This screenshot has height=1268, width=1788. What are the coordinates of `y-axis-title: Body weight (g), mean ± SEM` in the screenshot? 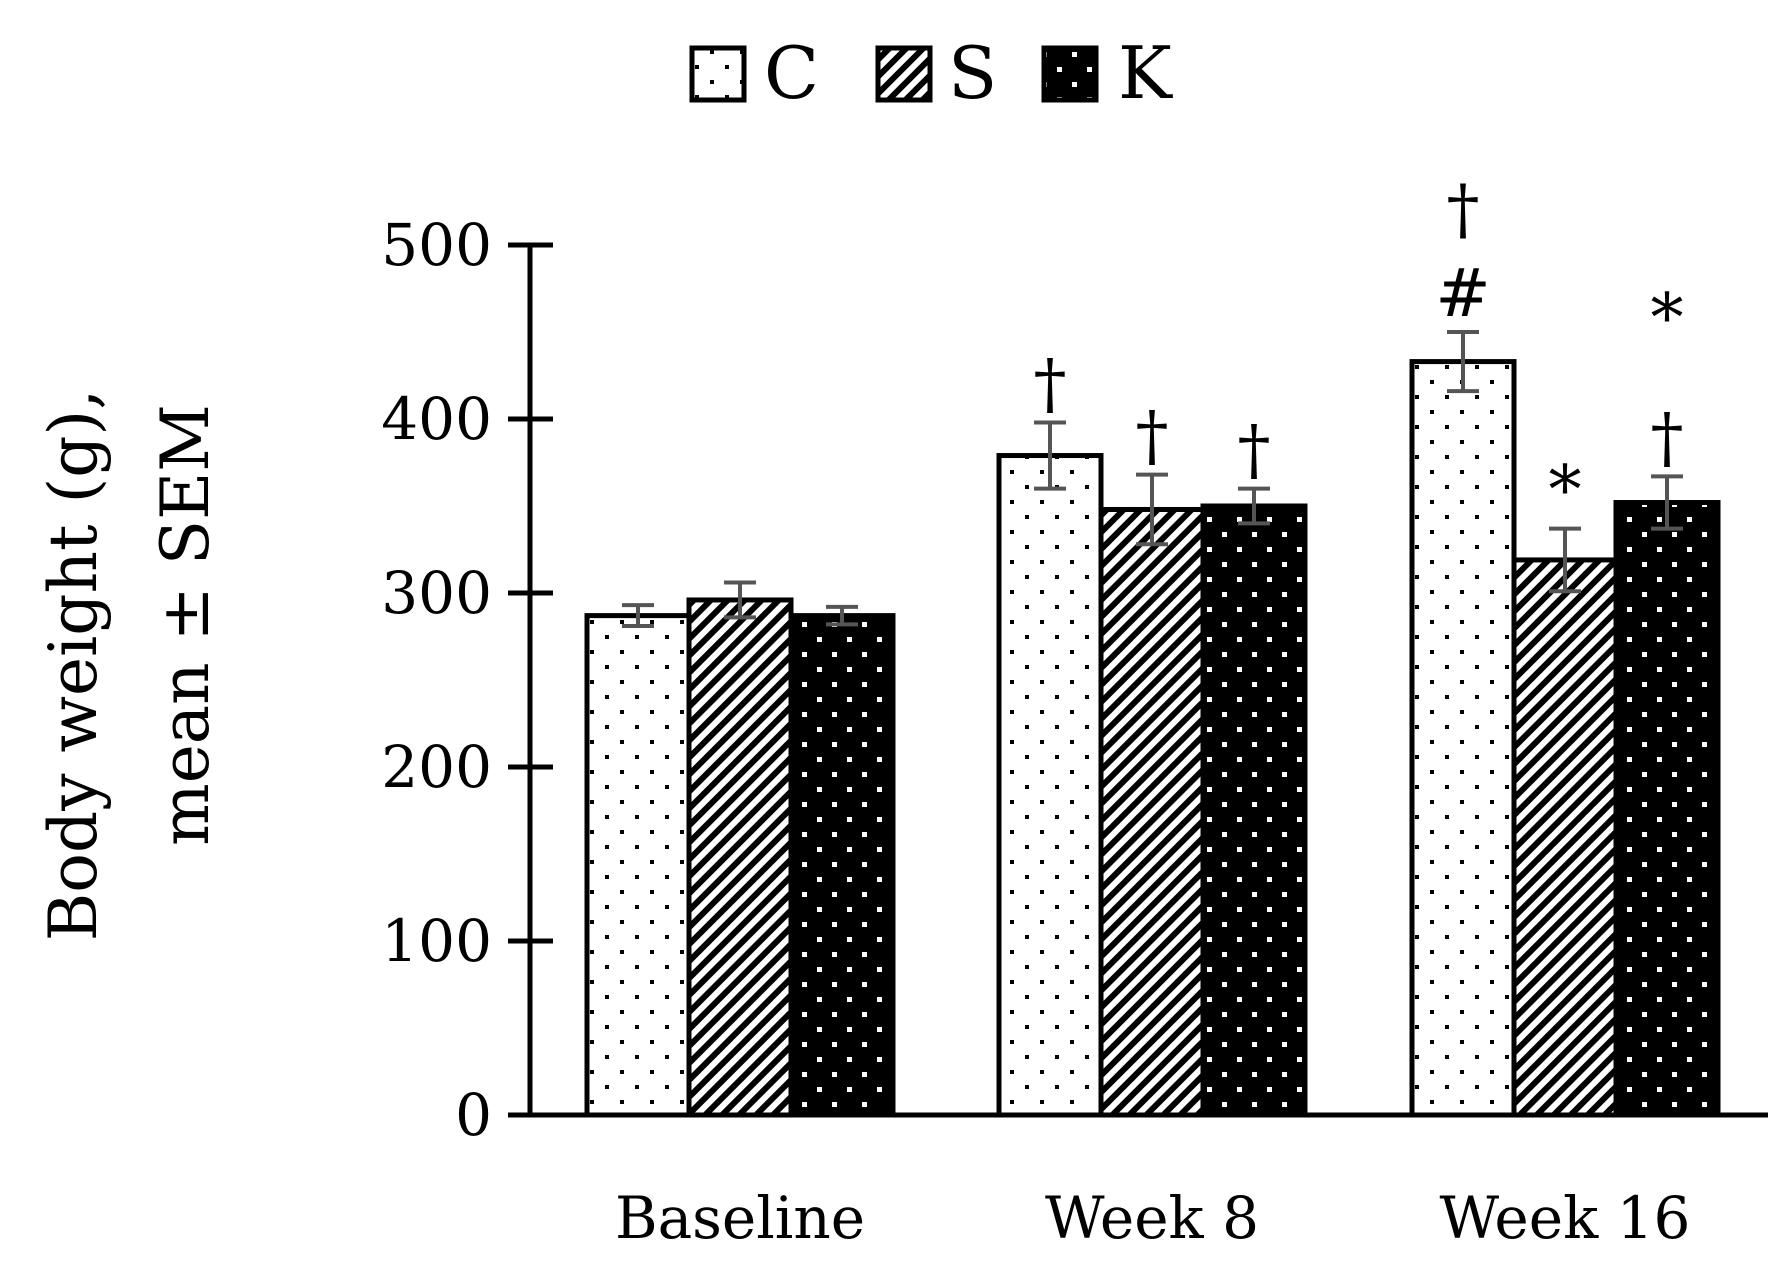 It's located at (129, 665).